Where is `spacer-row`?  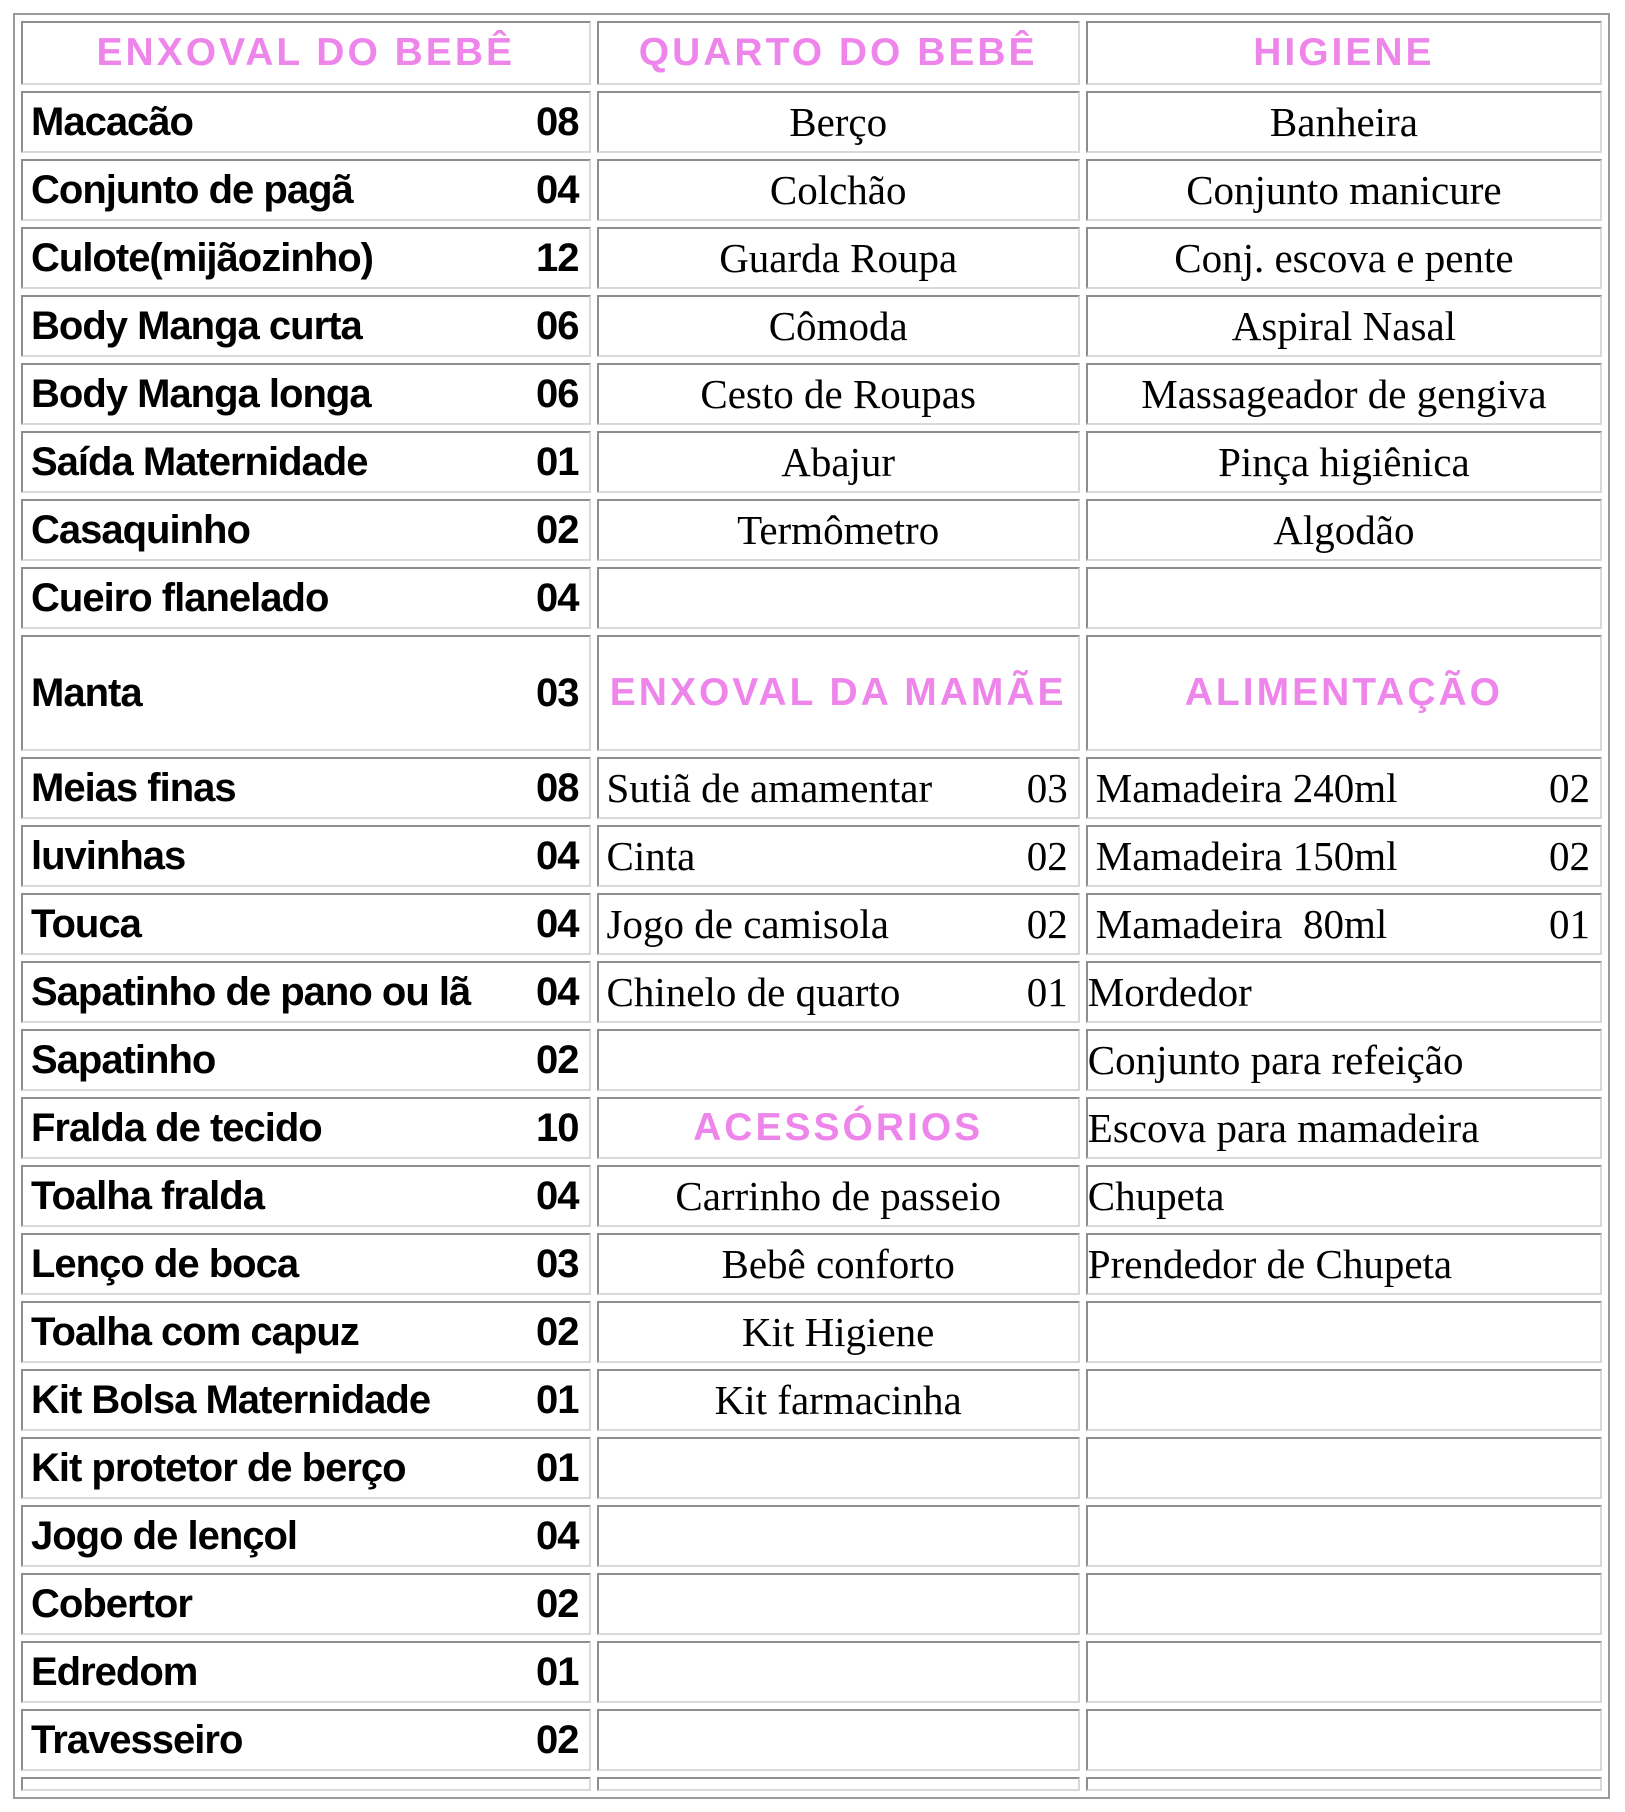 spacer-row is located at coordinates (811, 1784).